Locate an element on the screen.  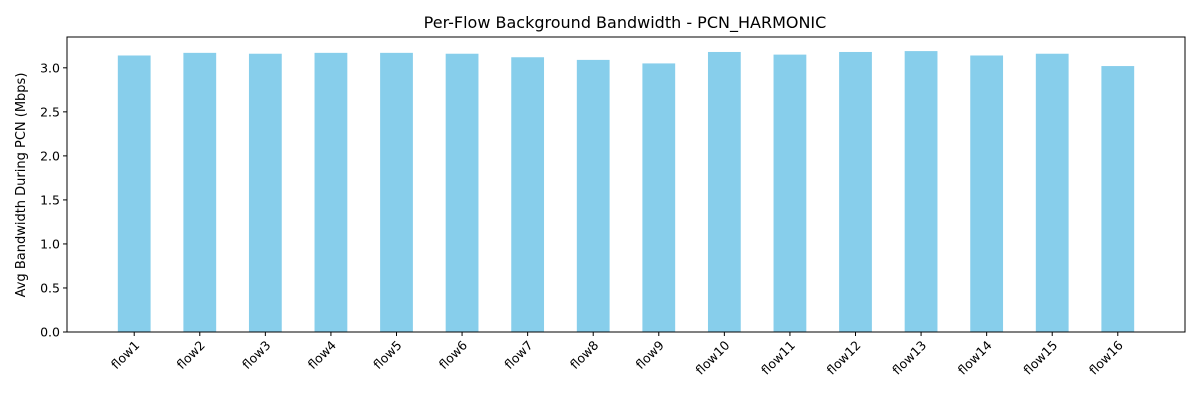
y-tick-label: 0.0 is located at coordinates (50, 332).